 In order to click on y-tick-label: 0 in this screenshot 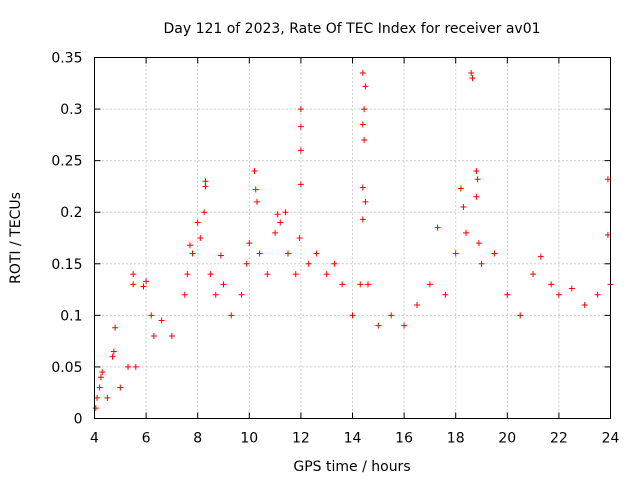, I will do `click(78, 420)`.